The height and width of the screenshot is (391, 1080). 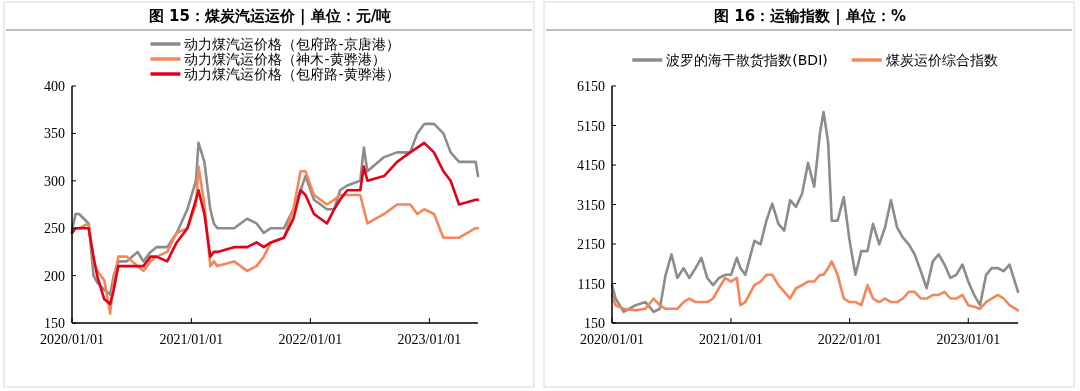 What do you see at coordinates (591, 126) in the screenshot?
I see `y-tick-label: 5150` at bounding box center [591, 126].